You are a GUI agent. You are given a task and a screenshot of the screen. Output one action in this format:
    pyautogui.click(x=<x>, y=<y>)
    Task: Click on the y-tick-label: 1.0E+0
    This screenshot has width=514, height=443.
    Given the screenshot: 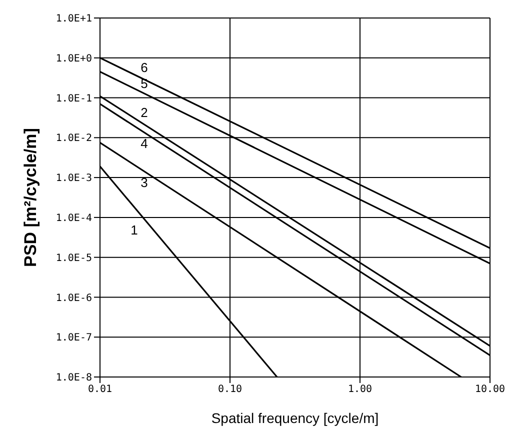 What is the action you would take?
    pyautogui.click(x=74, y=58)
    